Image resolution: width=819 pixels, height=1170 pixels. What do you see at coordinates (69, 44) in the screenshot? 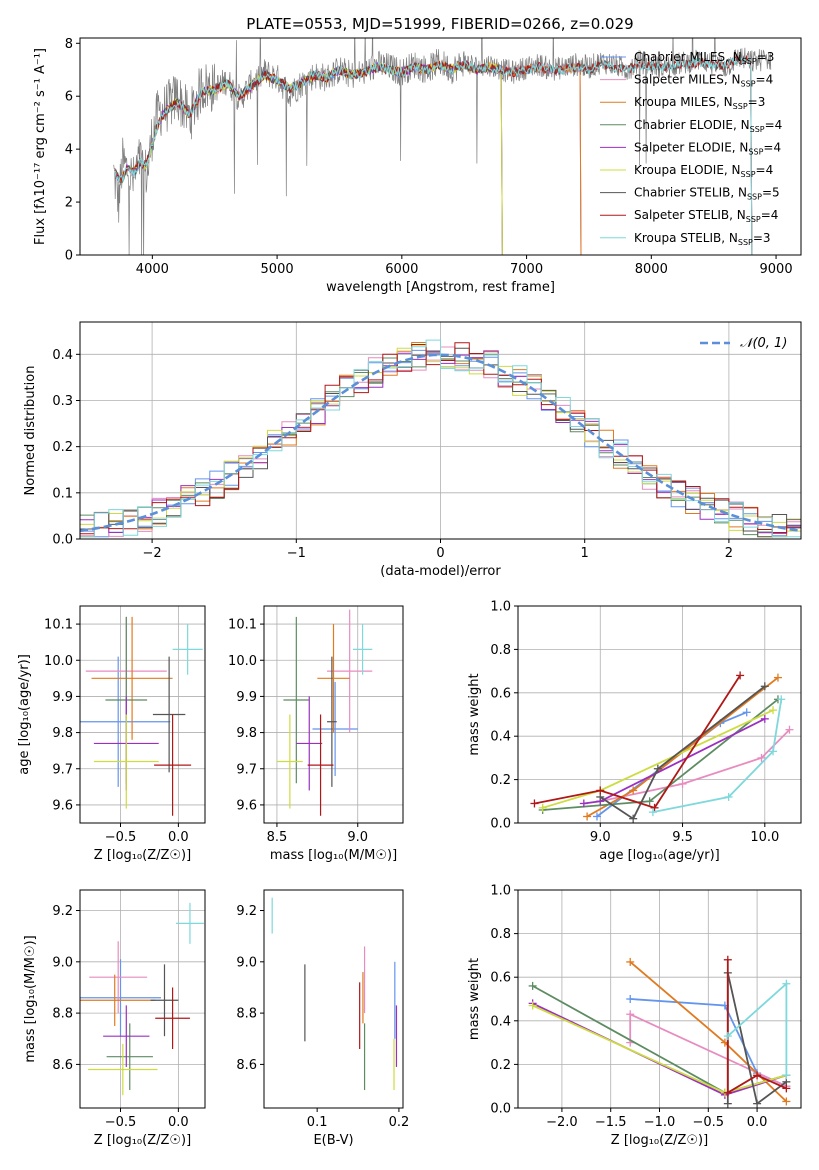
I see `y-tick-label: 8` at bounding box center [69, 44].